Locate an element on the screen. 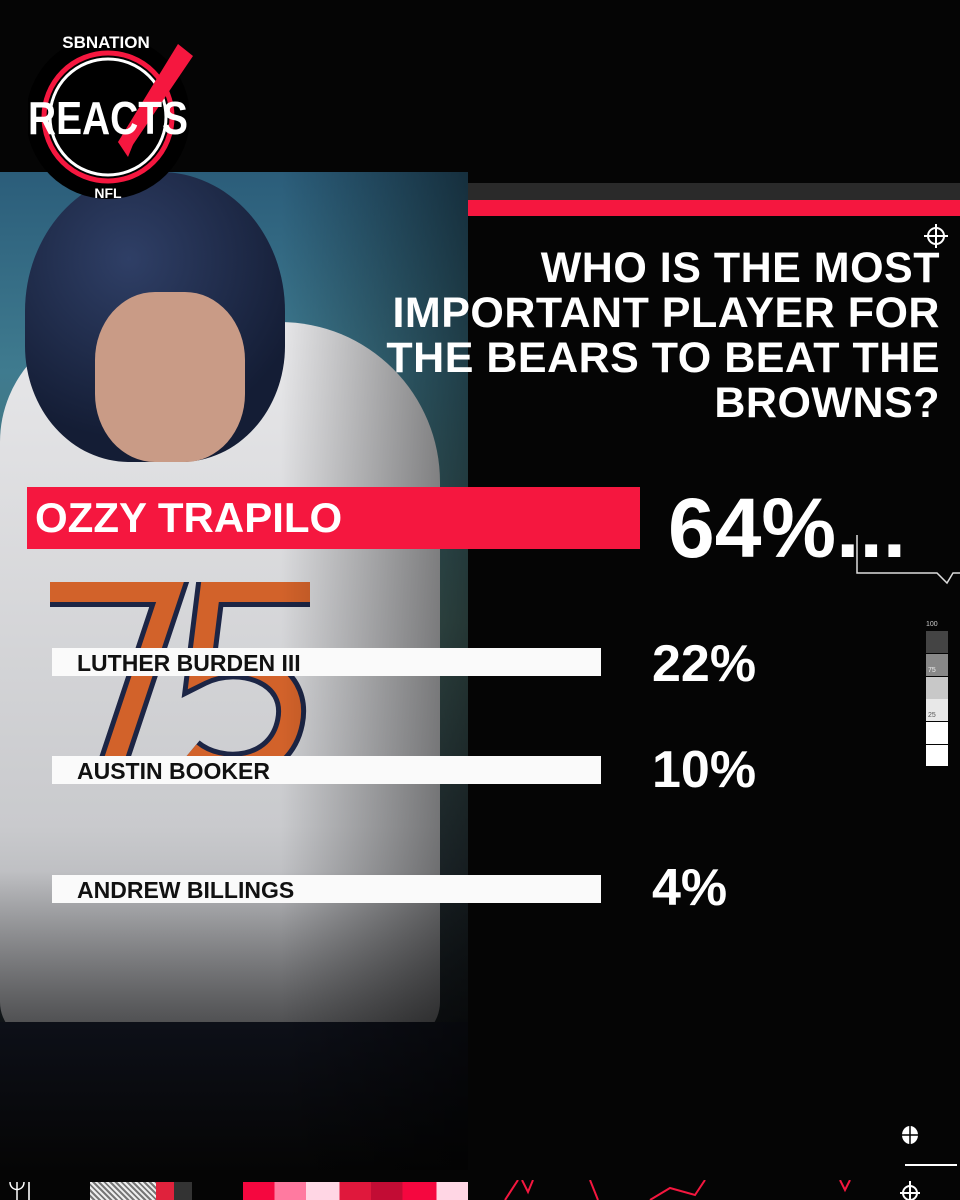 Image resolution: width=960 pixels, height=1200 pixels. label-luther-burden-iii: LUTHER BURDEN III is located at coordinates (189, 663).